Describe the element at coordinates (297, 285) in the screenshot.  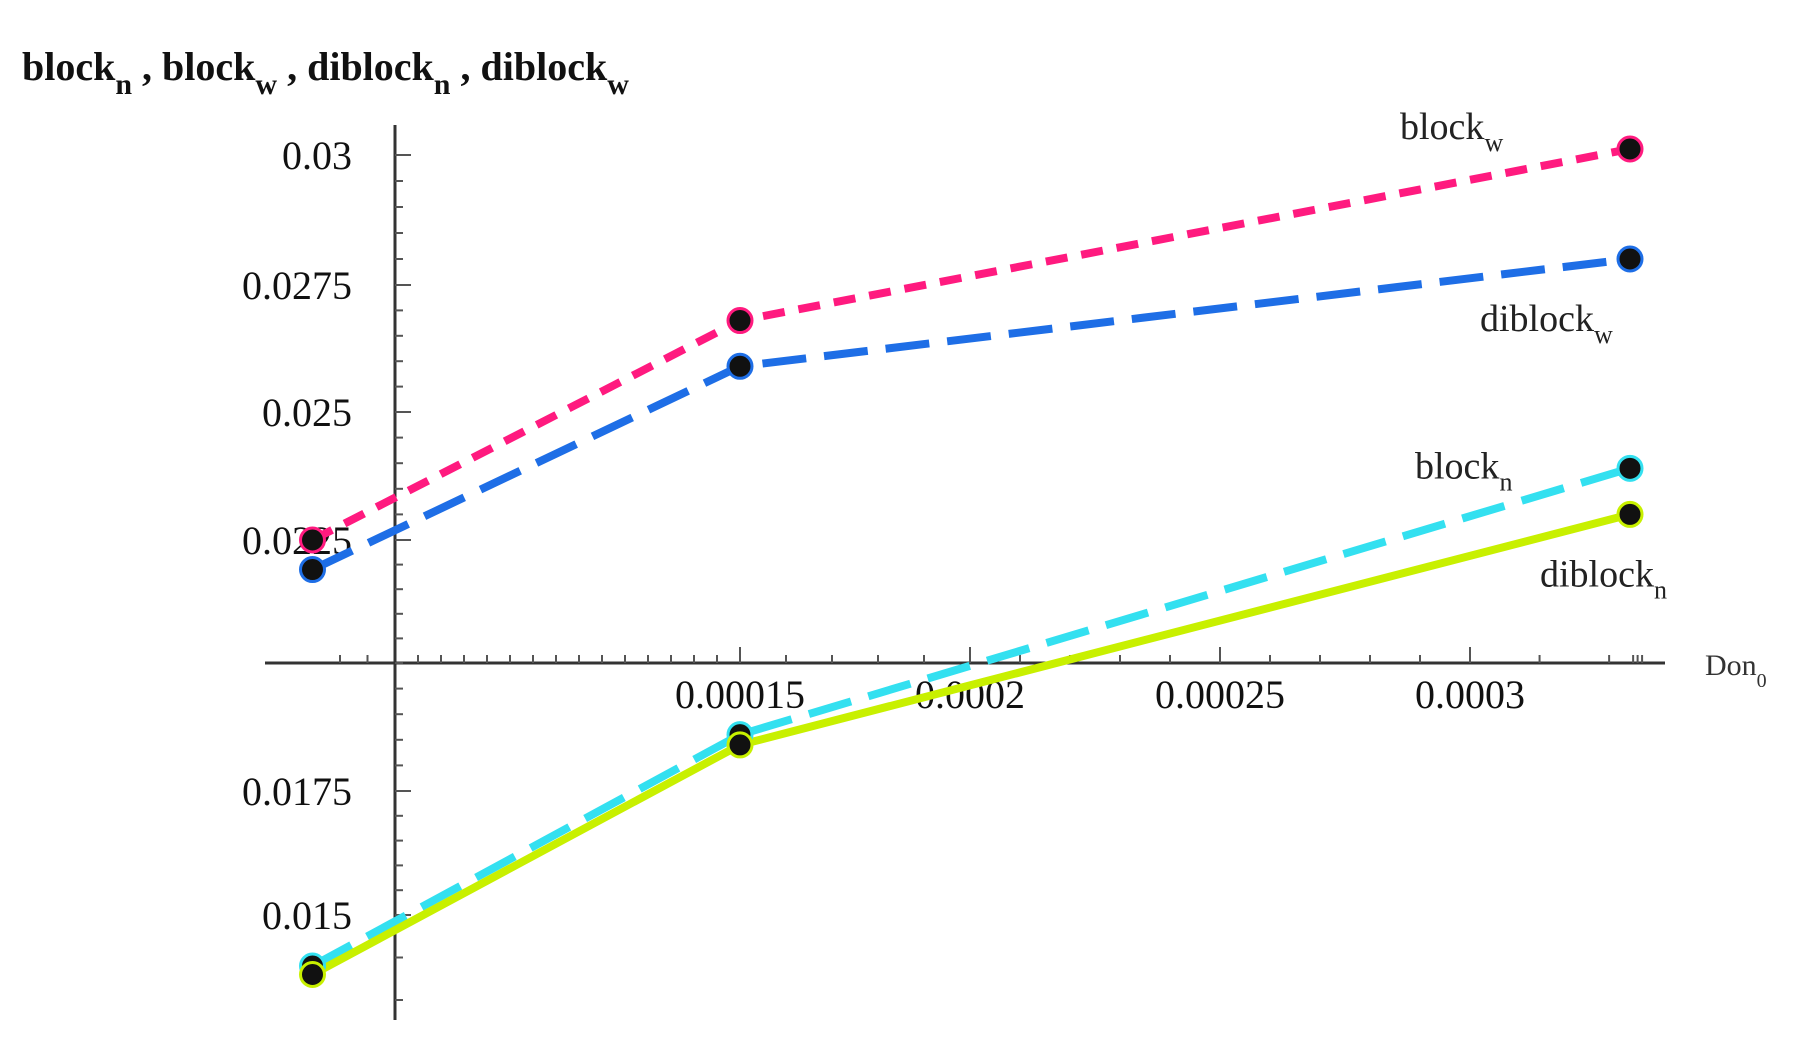
I see `y-tick-label: 0.0275` at that location.